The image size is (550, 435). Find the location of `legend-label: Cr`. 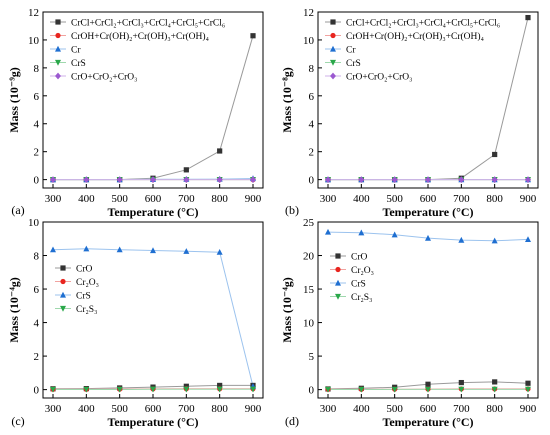

legend-label: Cr is located at coordinates (76, 51).